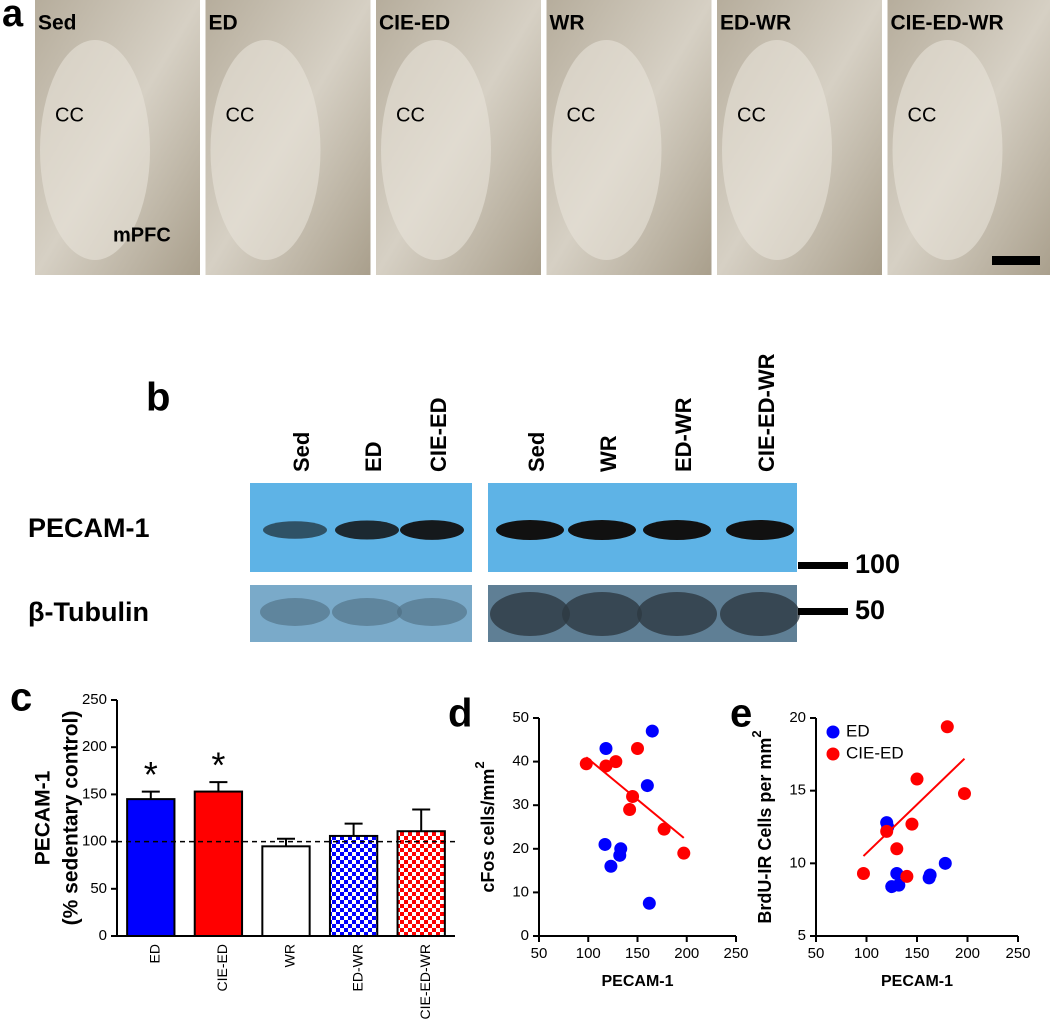  What do you see at coordinates (57, 23) in the screenshot?
I see `image-title: Sed` at bounding box center [57, 23].